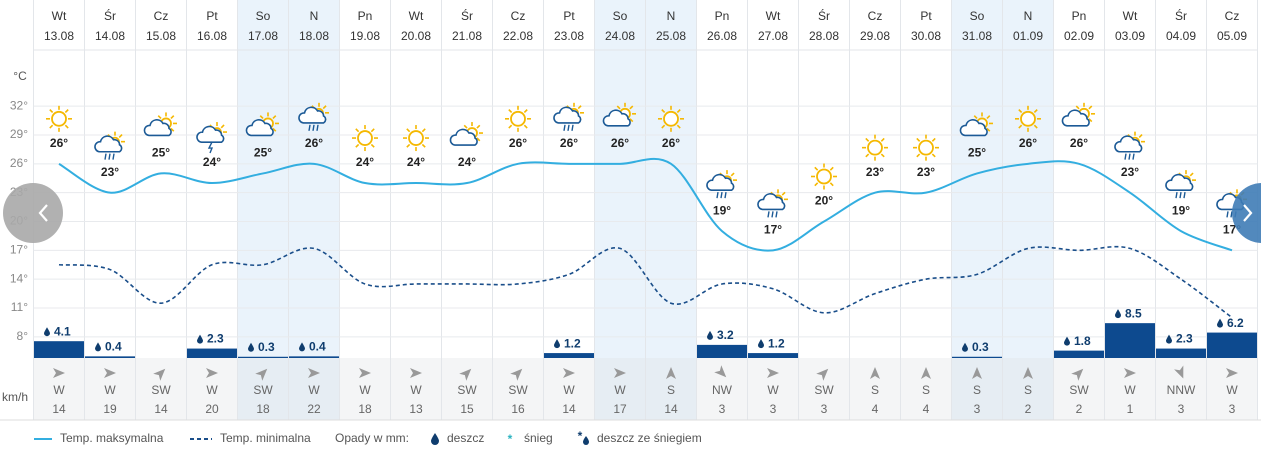 Image resolution: width=1261 pixels, height=462 pixels. Describe the element at coordinates (19, 278) in the screenshot. I see `y-tick-label: 14°` at that location.